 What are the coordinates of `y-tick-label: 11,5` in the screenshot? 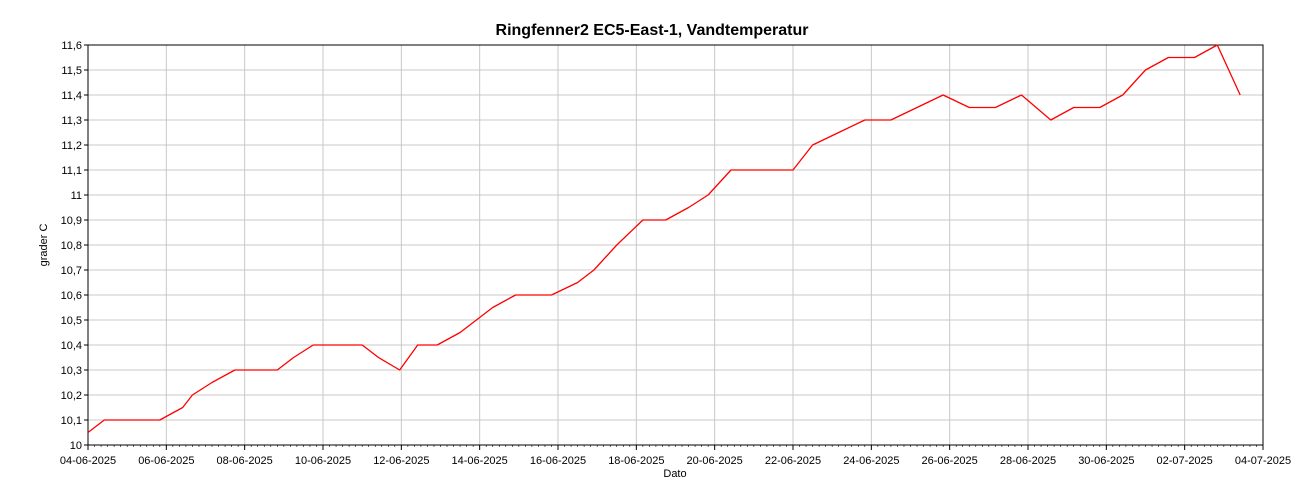 It's located at (71, 71).